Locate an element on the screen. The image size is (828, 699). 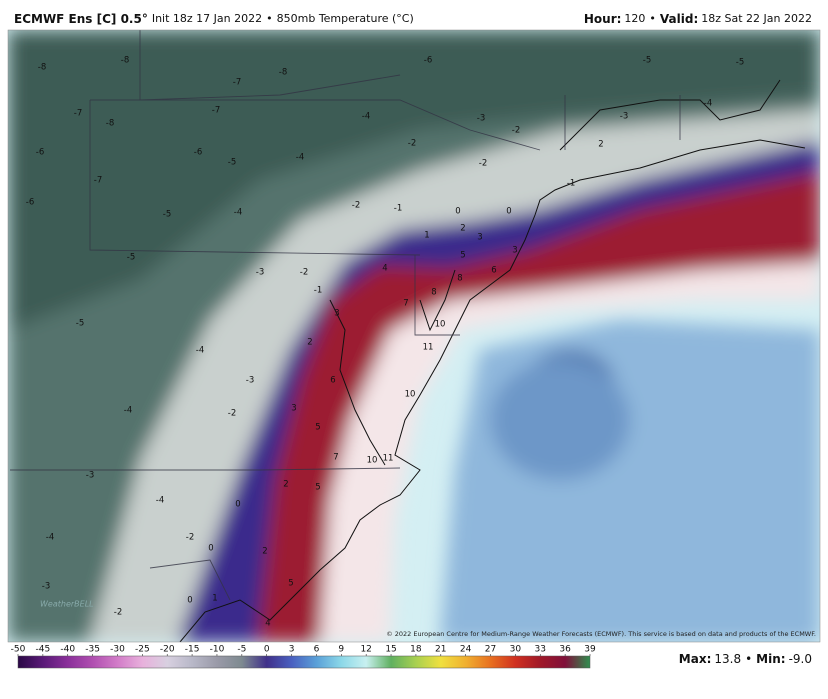
valid-label: Valid: is located at coordinates (679, 19).